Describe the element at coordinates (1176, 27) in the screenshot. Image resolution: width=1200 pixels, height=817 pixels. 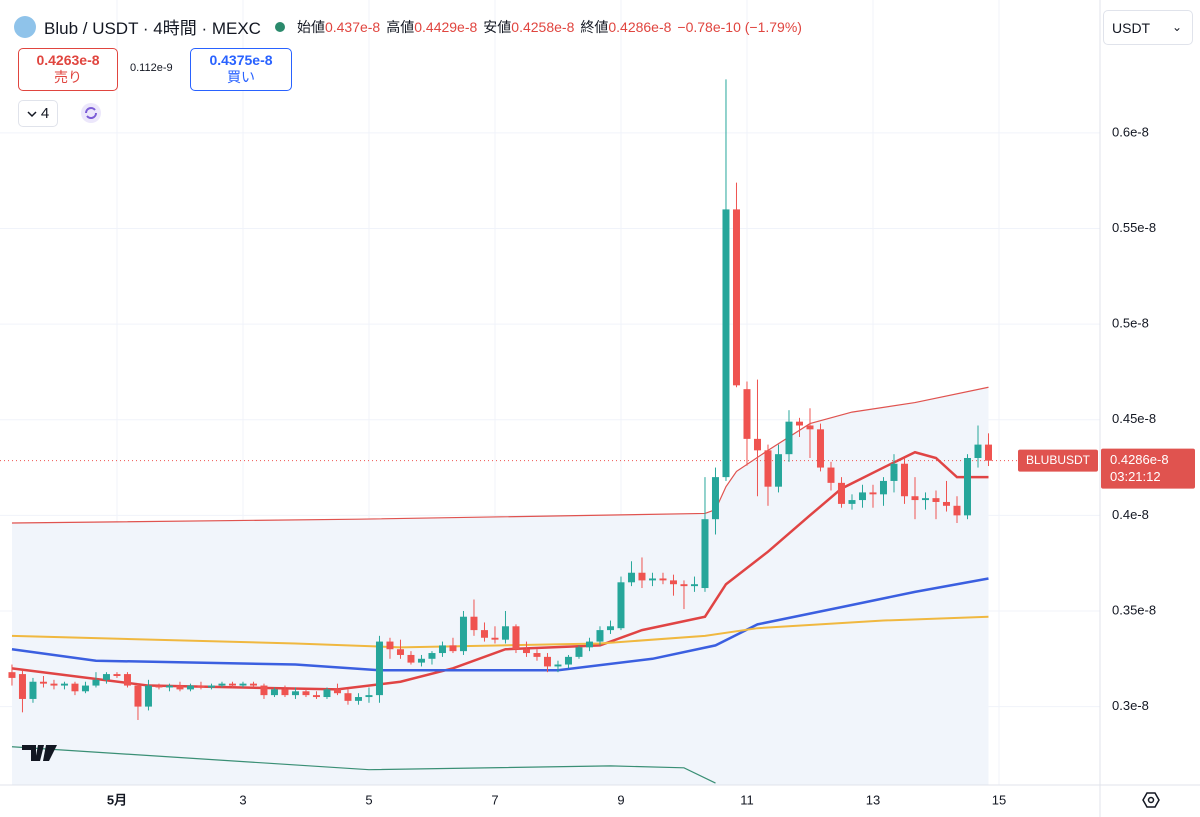
I see `dropdown-arrow: ⌄` at that location.